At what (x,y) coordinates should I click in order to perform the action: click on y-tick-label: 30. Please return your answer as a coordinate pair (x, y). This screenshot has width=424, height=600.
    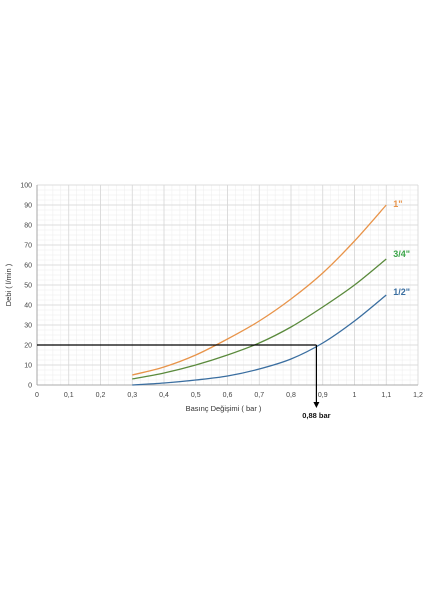
    Looking at the image, I should click on (28, 326).